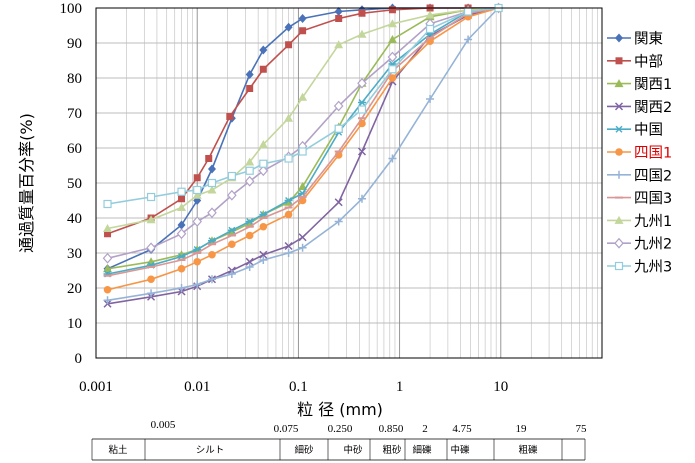  What do you see at coordinates (425, 429) in the screenshot?
I see `grain-size-label: 2` at bounding box center [425, 429].